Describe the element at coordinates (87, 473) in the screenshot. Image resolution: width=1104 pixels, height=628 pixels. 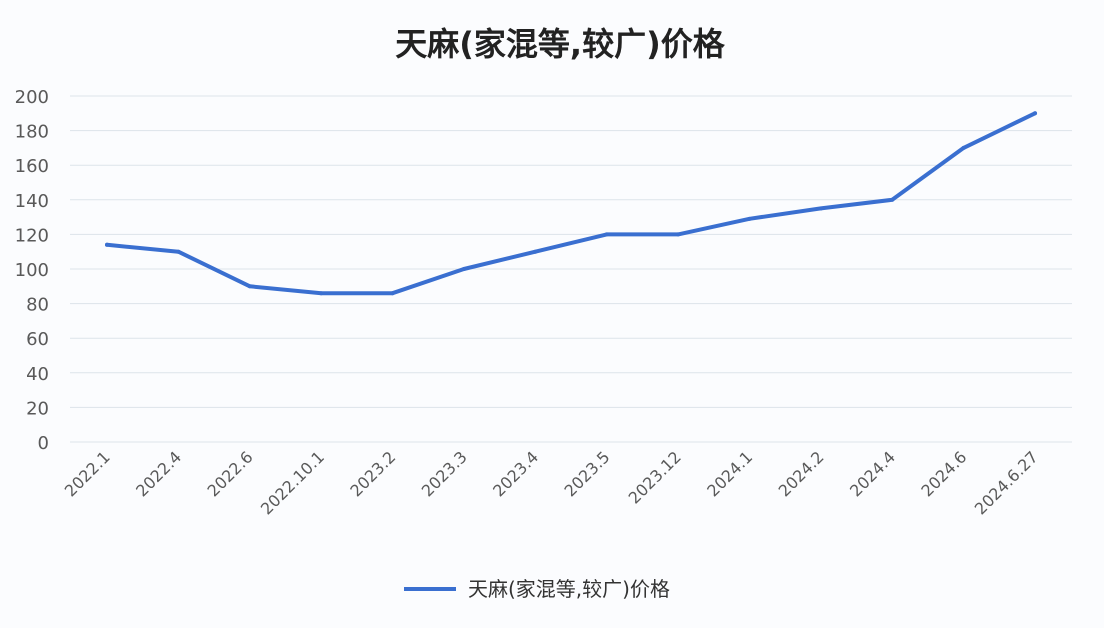
I see `x-tick-label: 2022.1` at that location.